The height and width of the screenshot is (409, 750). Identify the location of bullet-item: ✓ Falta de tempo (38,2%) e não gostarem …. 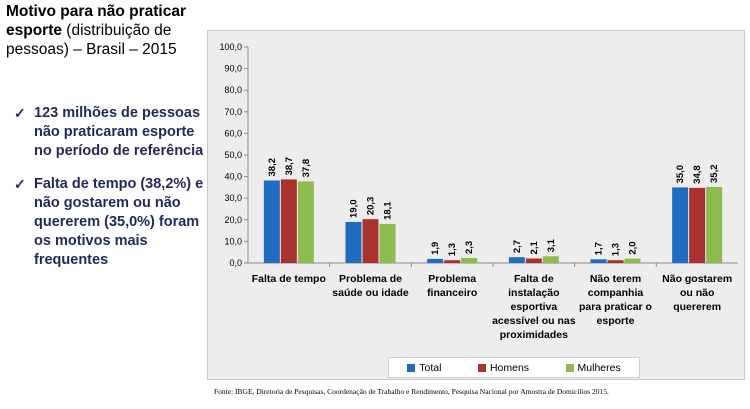
(109, 222).